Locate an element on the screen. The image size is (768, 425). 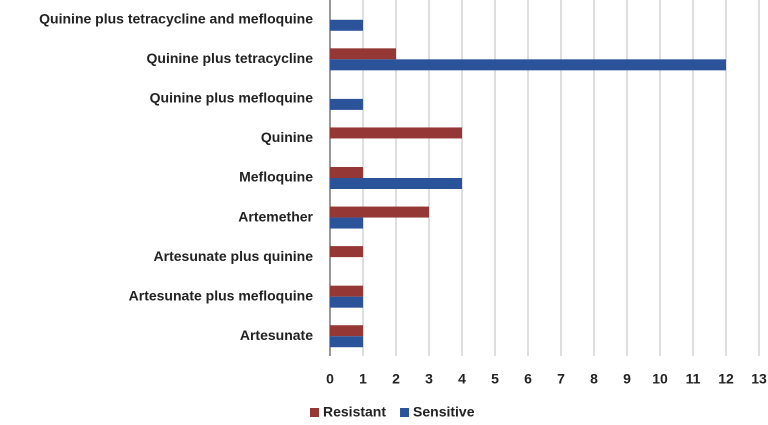
y-tick-label: Quinine plus tetracycline is located at coordinates (230, 58).